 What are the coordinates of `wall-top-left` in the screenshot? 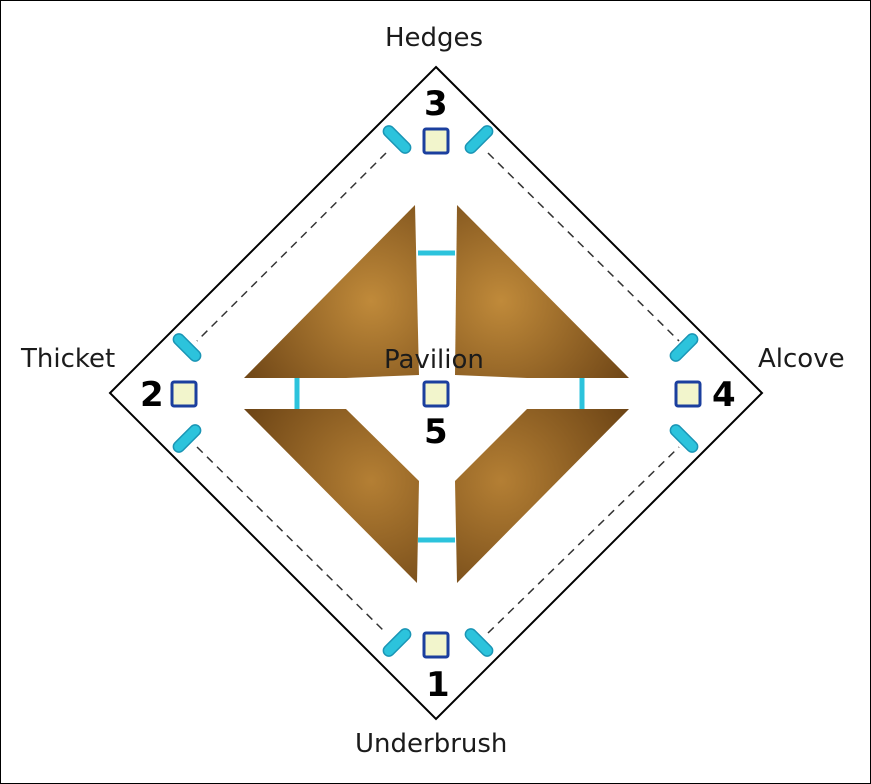 It's located at (331, 291).